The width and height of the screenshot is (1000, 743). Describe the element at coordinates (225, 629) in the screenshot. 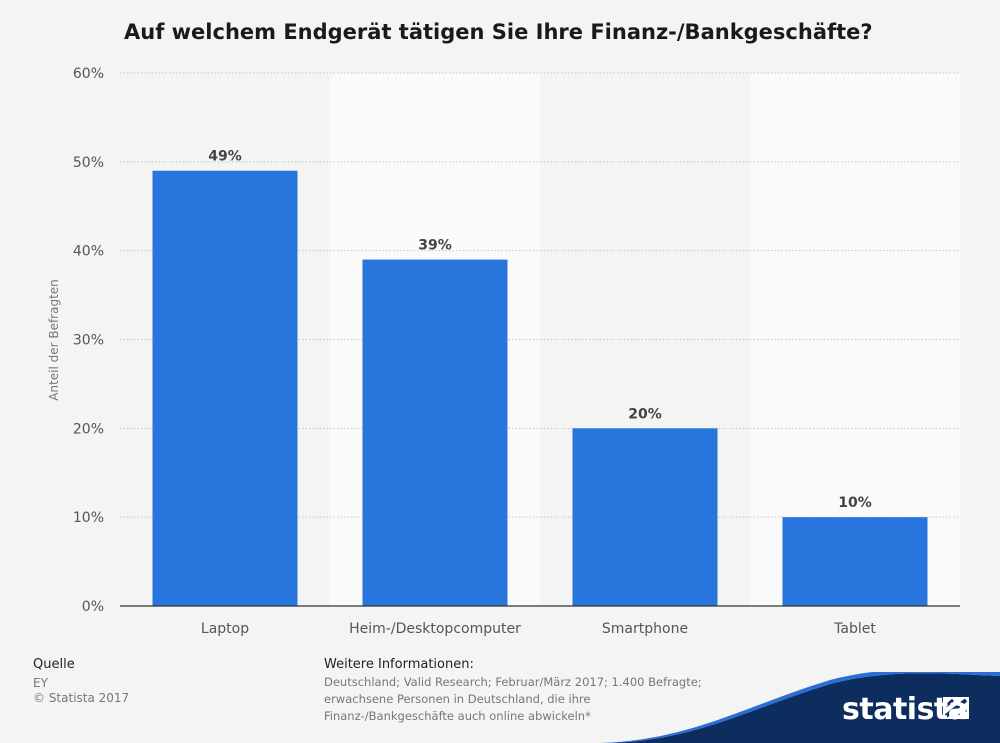

I see `x-tick-label: Laptop` at that location.